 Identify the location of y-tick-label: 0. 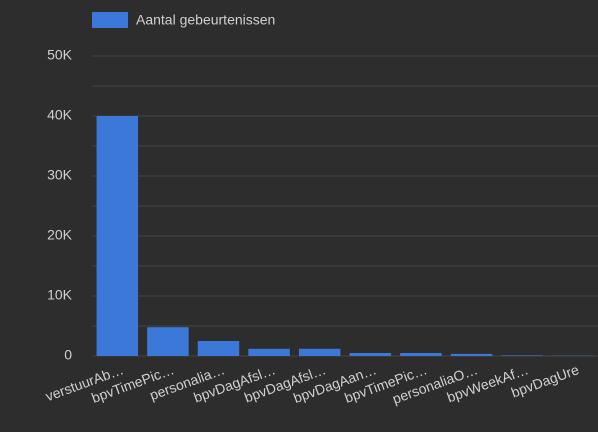
(68, 355).